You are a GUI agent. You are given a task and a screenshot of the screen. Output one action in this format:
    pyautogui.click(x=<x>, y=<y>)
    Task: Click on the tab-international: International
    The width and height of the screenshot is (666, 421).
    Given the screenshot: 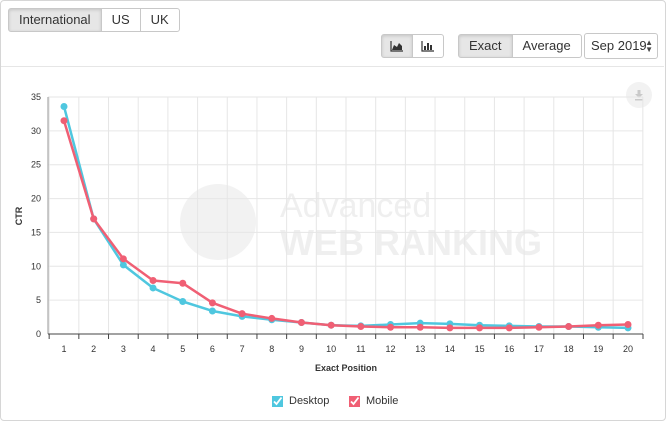 What is the action you would take?
    pyautogui.click(x=55, y=20)
    